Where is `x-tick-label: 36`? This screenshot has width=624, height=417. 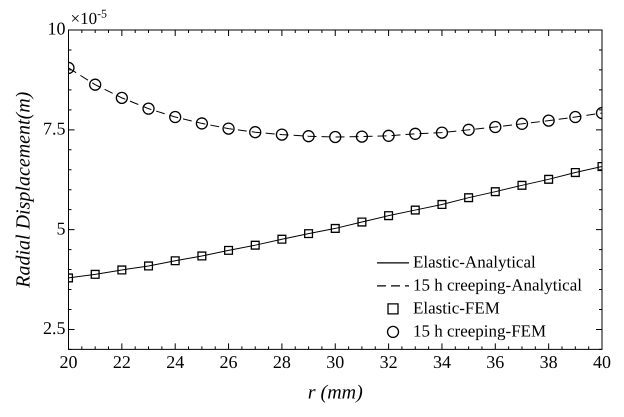 x-tick-label: 36 is located at coordinates (495, 362).